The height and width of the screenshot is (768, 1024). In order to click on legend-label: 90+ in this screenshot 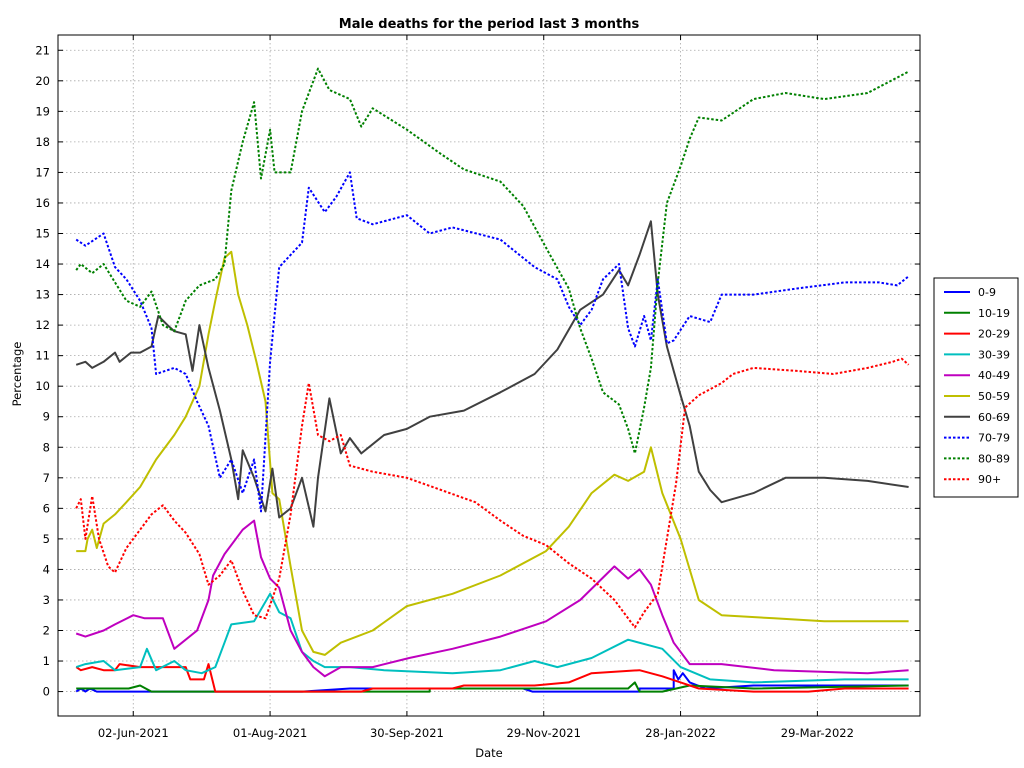, I will do `click(989, 479)`.